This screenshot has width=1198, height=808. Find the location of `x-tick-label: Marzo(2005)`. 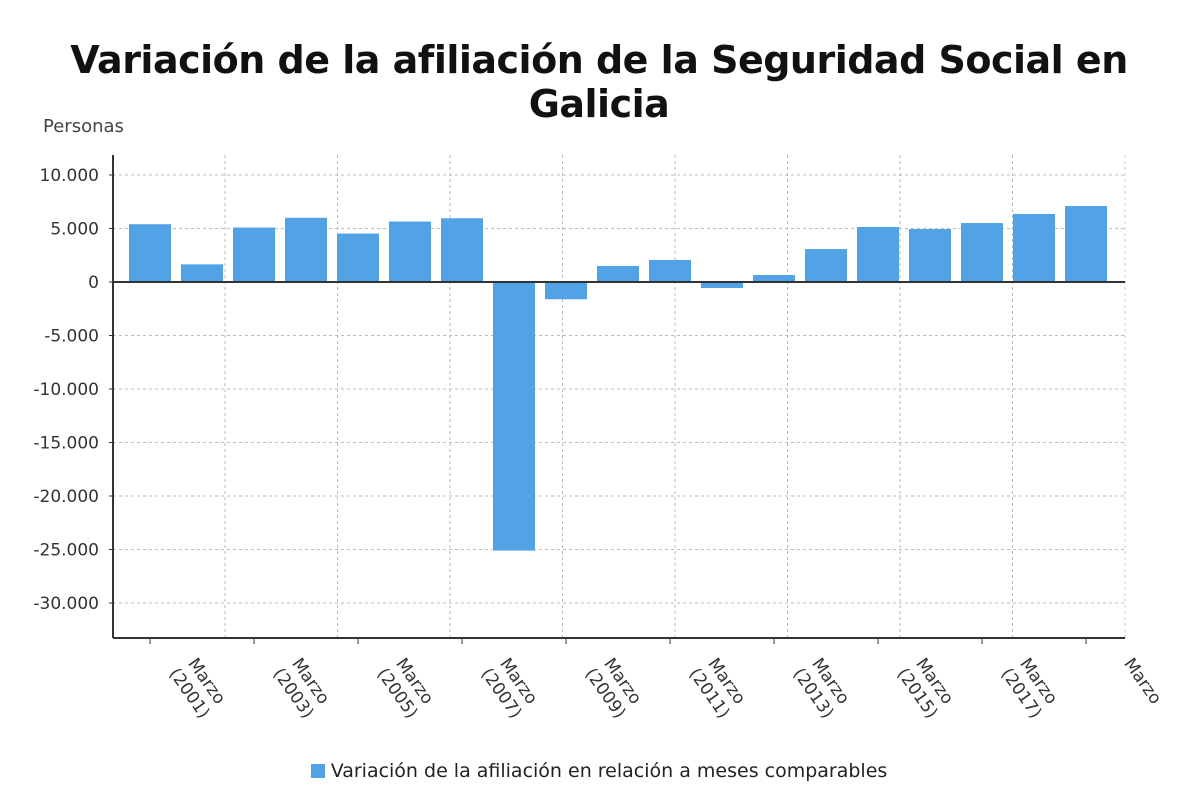

x-tick-label: Marzo(2005) is located at coordinates (406, 688).